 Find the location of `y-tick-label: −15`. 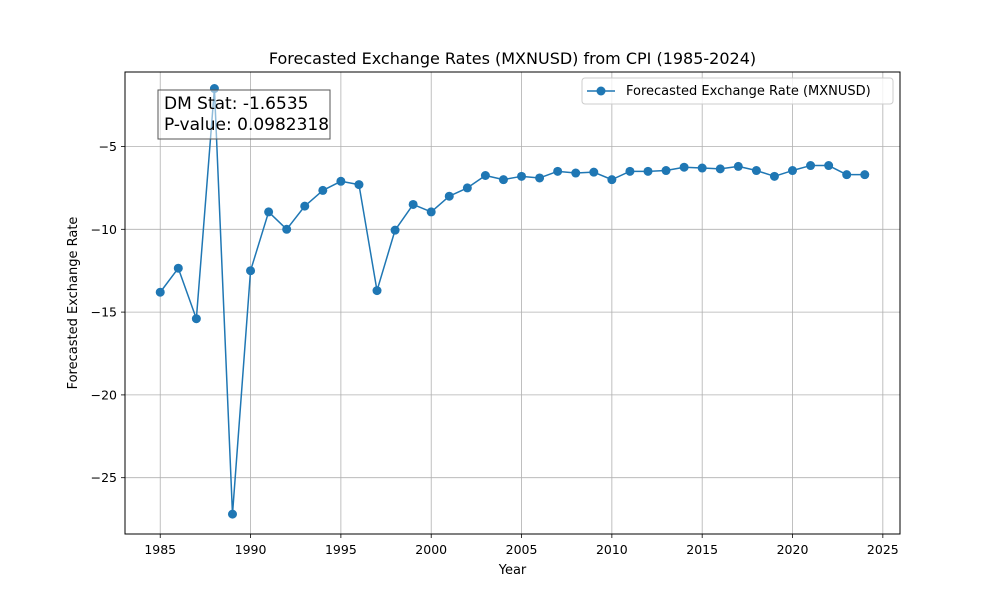

y-tick-label: −15 is located at coordinates (104, 312).